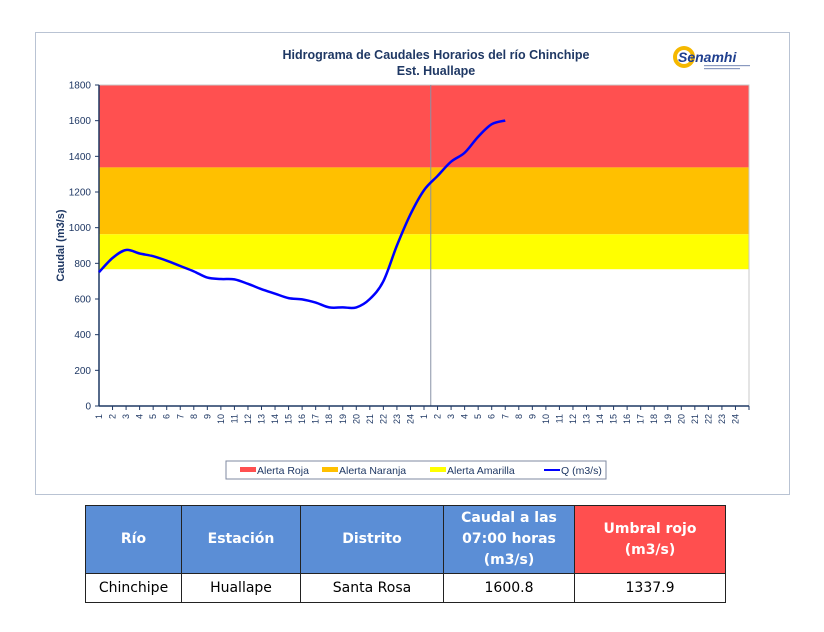 The width and height of the screenshot is (824, 632). Describe the element at coordinates (424, 126) in the screenshot. I see `band-alerta-roja` at that location.